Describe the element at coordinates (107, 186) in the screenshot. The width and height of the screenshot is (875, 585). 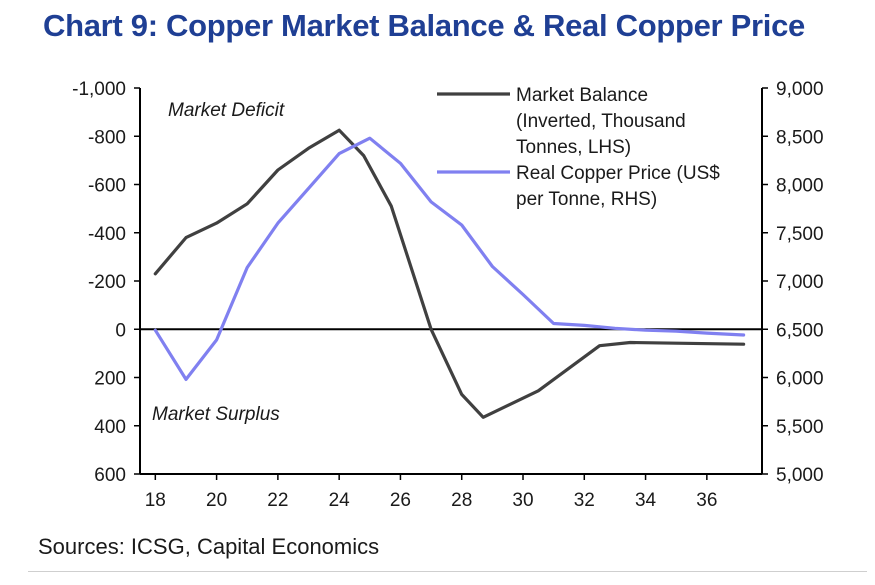
I see `left-tick-label: -600` at that location.